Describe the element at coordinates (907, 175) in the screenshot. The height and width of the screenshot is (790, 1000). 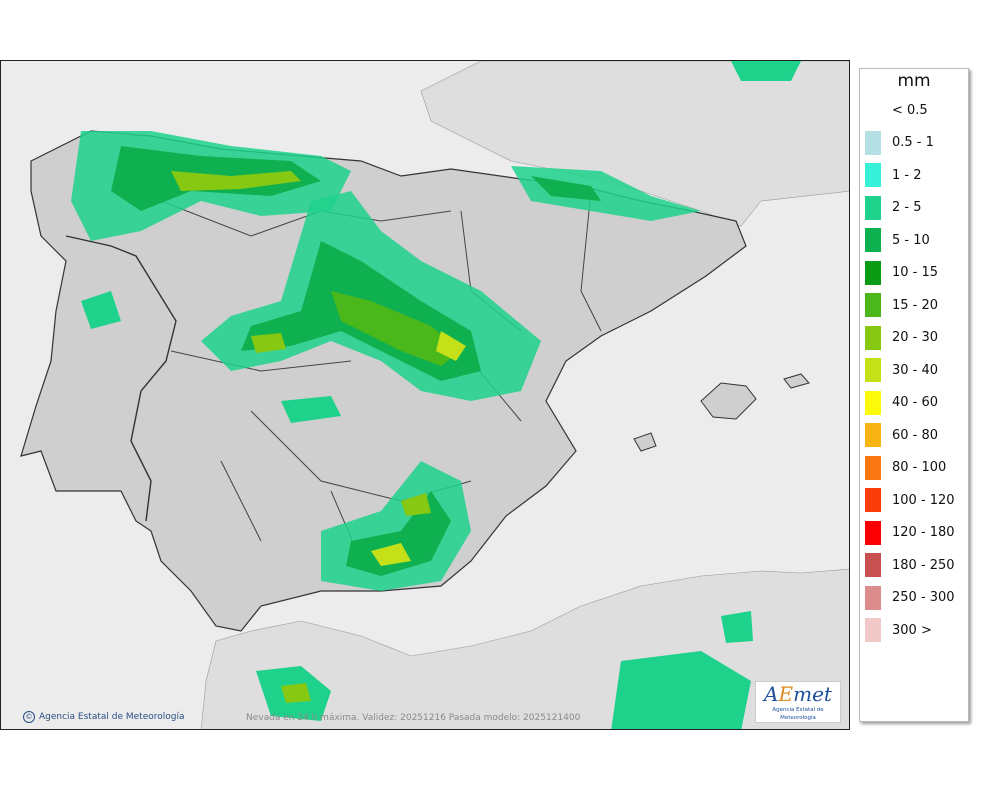
I see `legend-label: 1 - 2` at that location.